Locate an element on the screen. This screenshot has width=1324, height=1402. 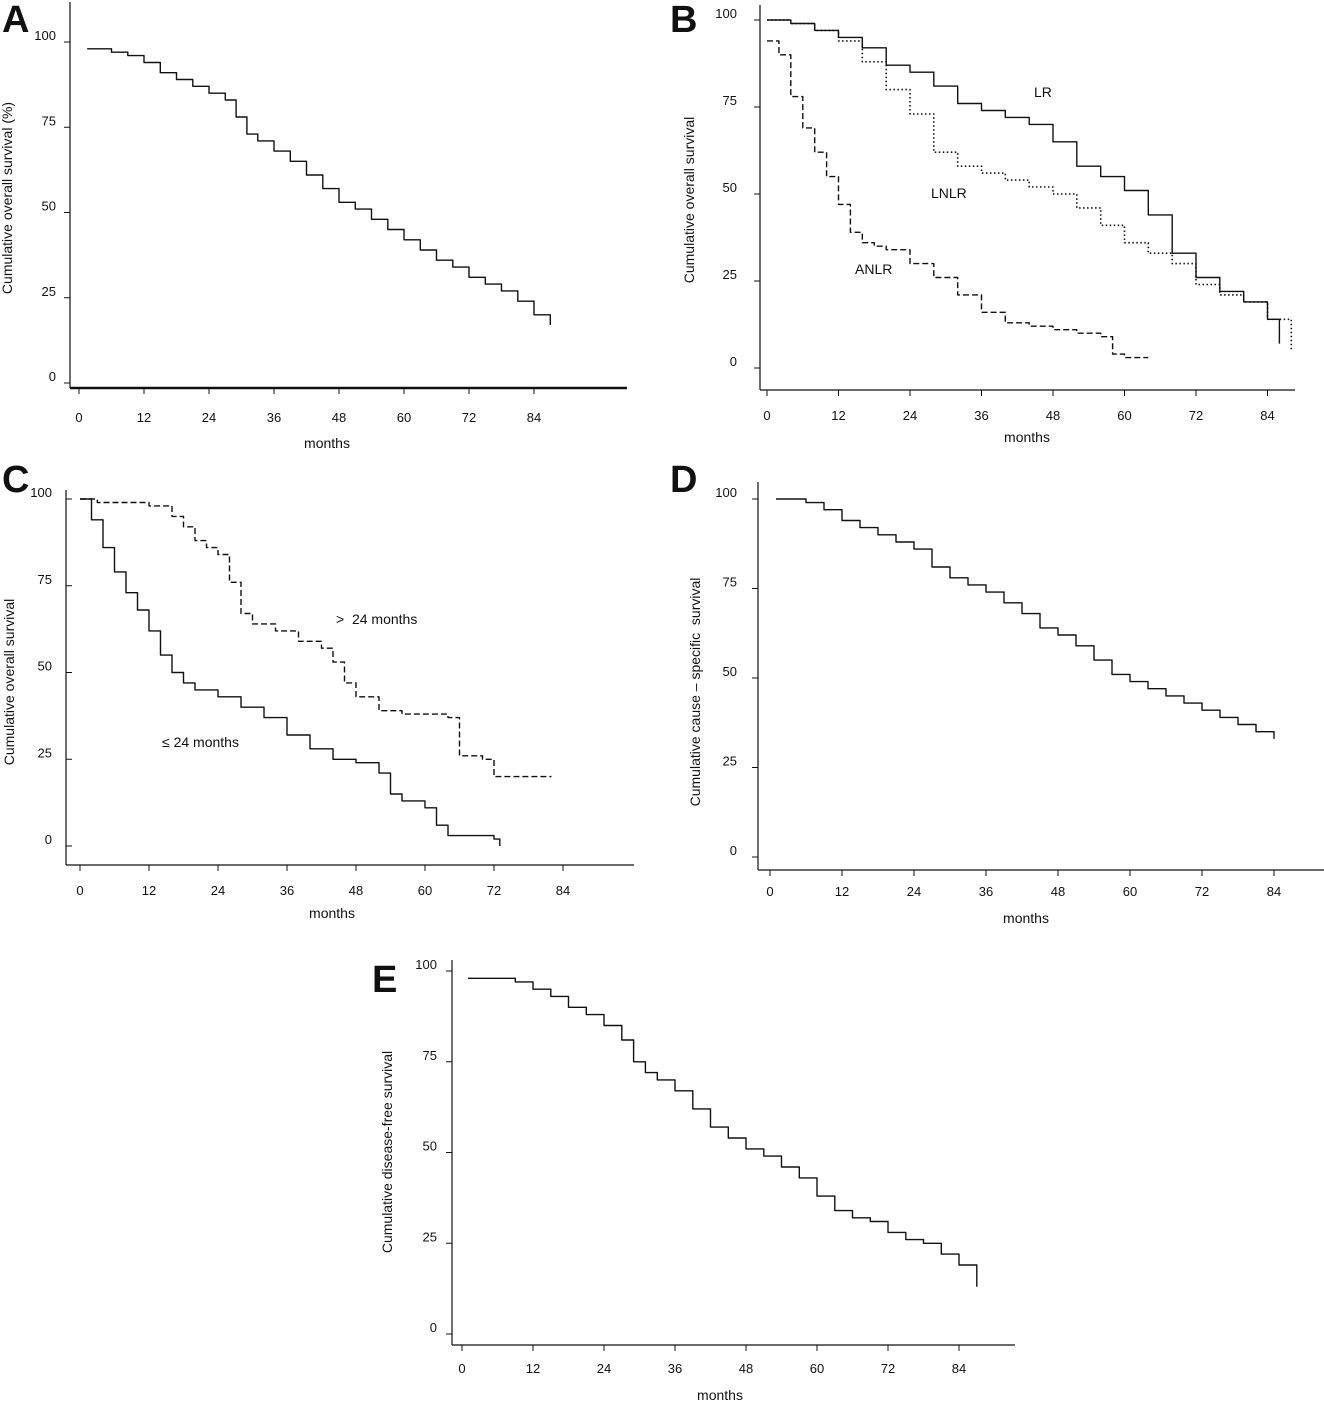
x-tick-label-a: 60 is located at coordinates (404, 417).